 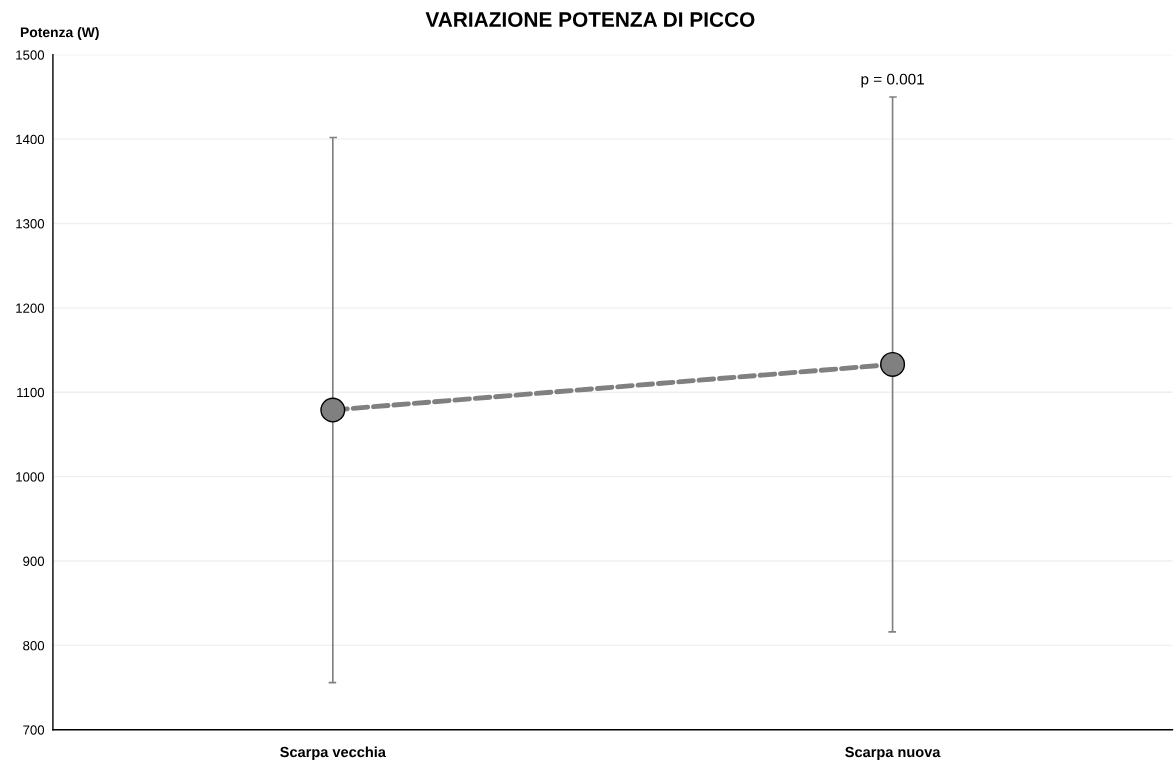 What do you see at coordinates (30, 308) in the screenshot?
I see `y-tick-label: 1200` at bounding box center [30, 308].